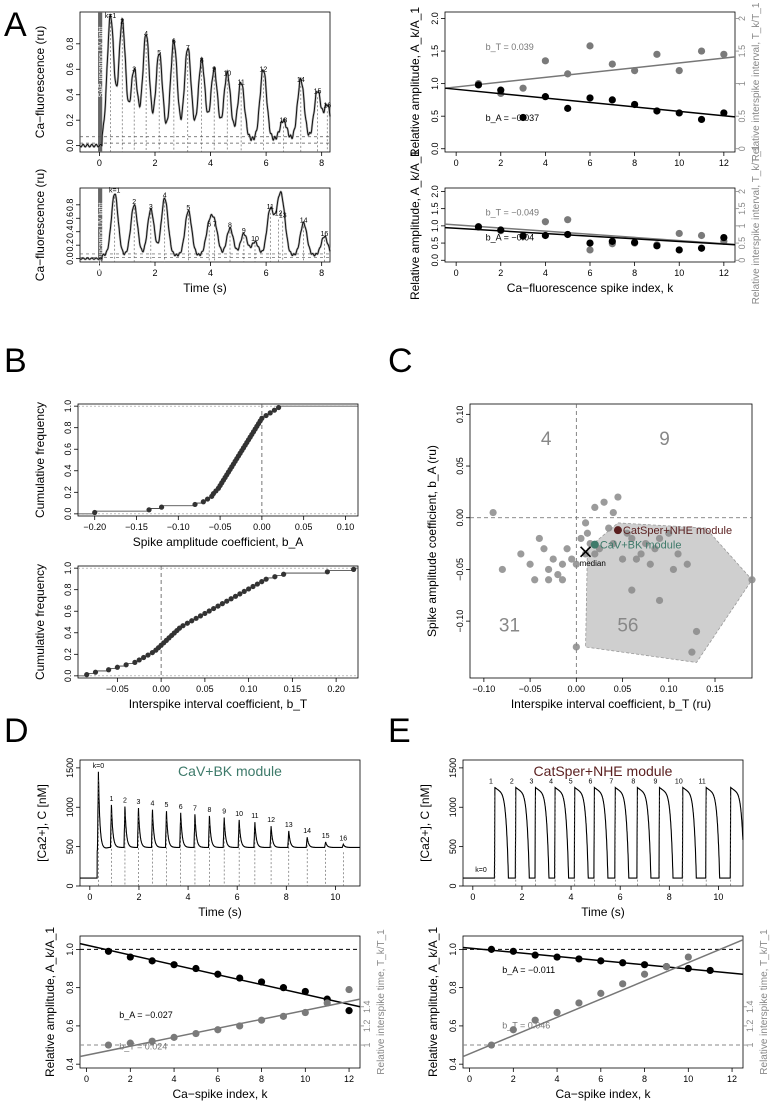 The height and width of the screenshot is (1111, 775). What do you see at coordinates (70, 94) in the screenshot?
I see `y-tick-label: 0.4` at bounding box center [70, 94].